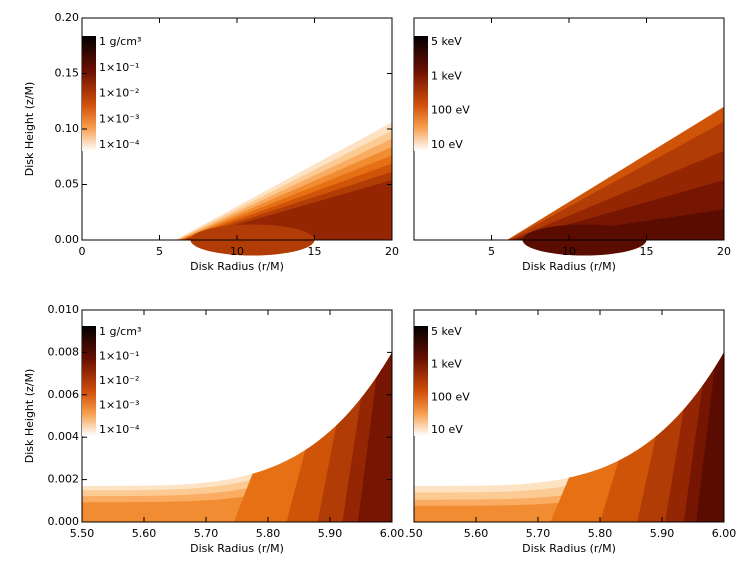  I want to click on y-tick-label: 0.000, so click(64, 521).